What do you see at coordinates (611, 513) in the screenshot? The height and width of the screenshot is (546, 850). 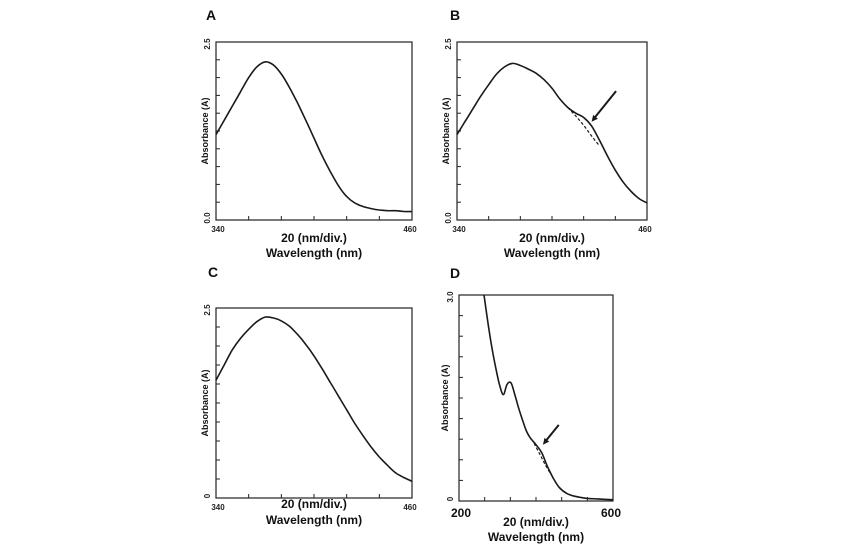 I see `x-tick-label-max: 600` at bounding box center [611, 513].